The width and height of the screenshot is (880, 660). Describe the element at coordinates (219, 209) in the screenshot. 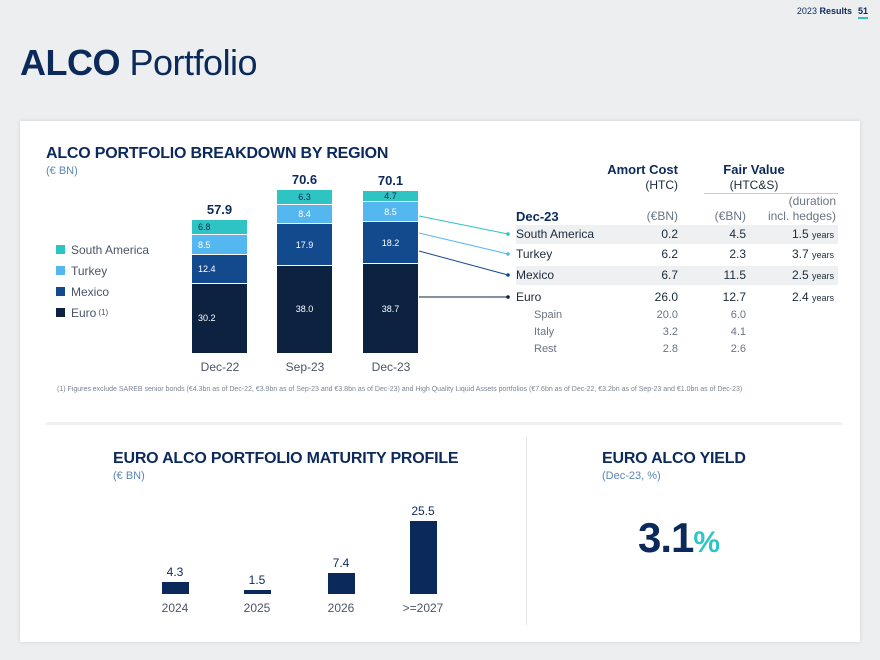

I see `bar-total: 57.9` at that location.